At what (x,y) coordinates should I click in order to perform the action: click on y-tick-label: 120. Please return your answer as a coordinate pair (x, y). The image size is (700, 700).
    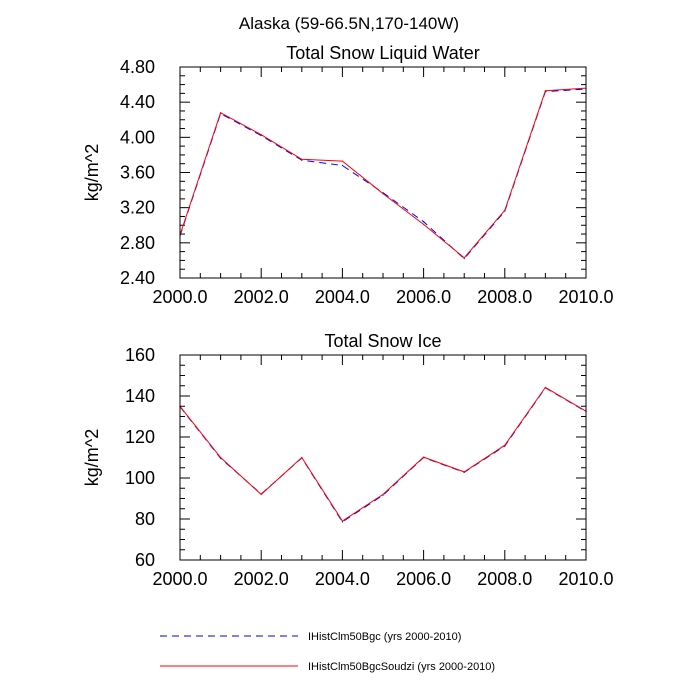
    Looking at the image, I should click on (140, 437).